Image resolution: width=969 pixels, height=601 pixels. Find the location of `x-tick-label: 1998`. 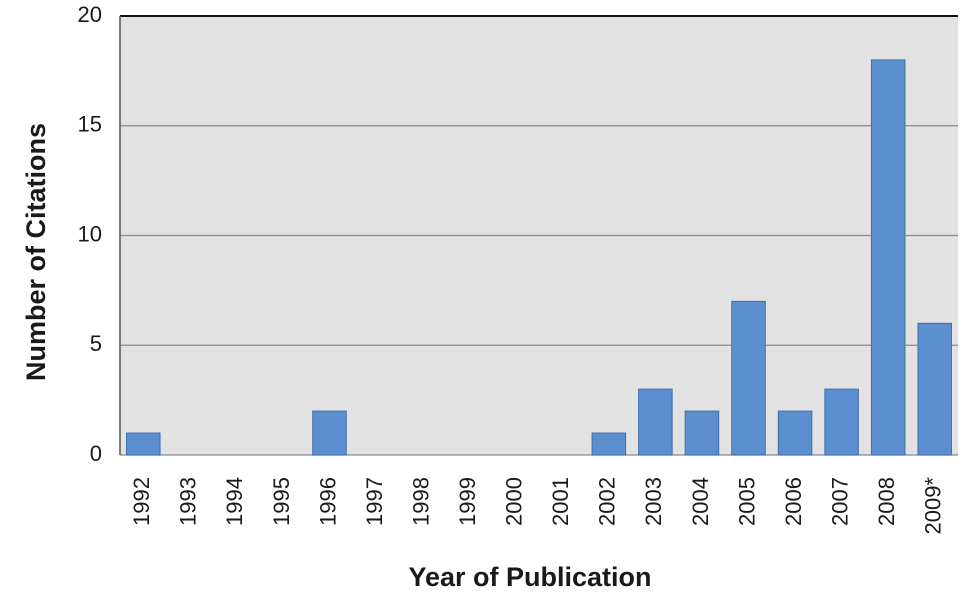

x-tick-label: 1998 is located at coordinates (420, 501).